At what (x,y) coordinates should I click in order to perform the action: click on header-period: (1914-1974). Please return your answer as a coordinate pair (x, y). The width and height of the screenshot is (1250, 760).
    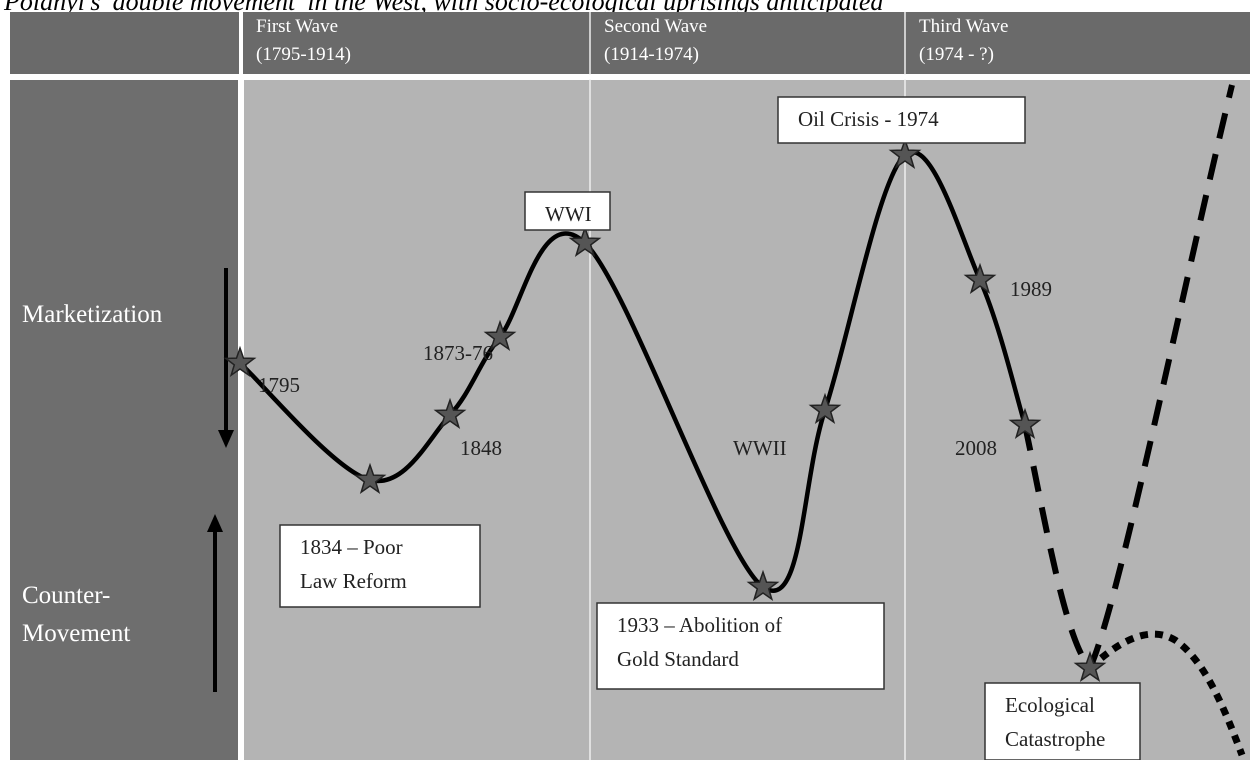
    Looking at the image, I should click on (651, 54).